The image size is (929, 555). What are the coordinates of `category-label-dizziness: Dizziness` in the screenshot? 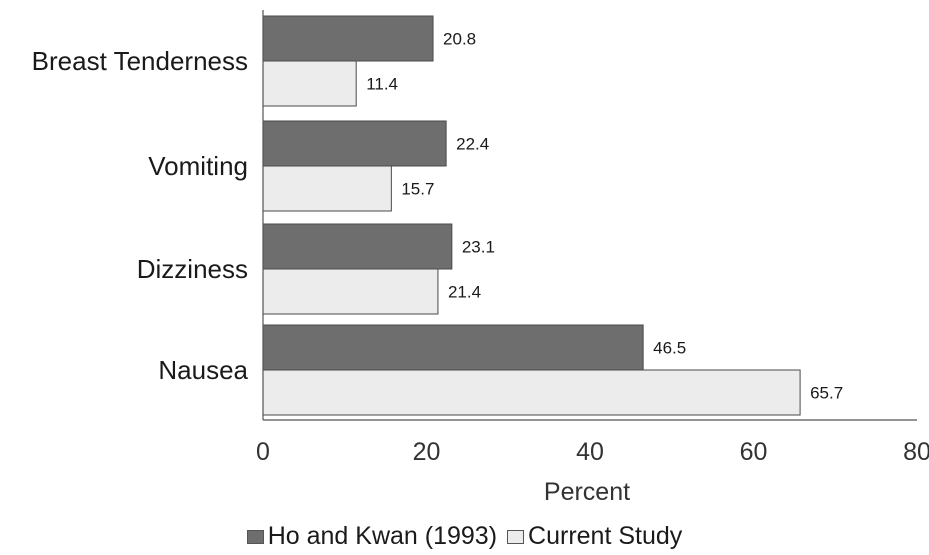 It's located at (192, 269).